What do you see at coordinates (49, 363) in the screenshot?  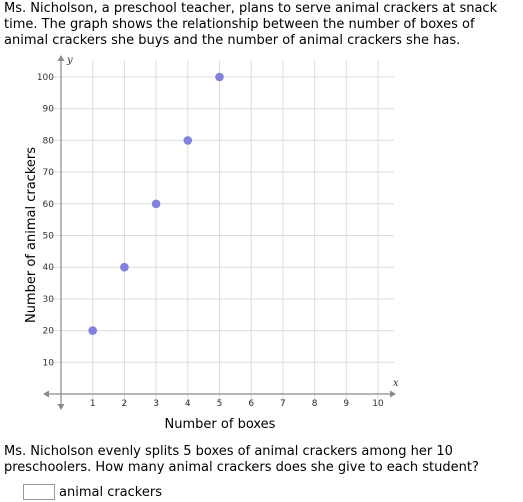 I see `y-tick-label: 10` at bounding box center [49, 363].